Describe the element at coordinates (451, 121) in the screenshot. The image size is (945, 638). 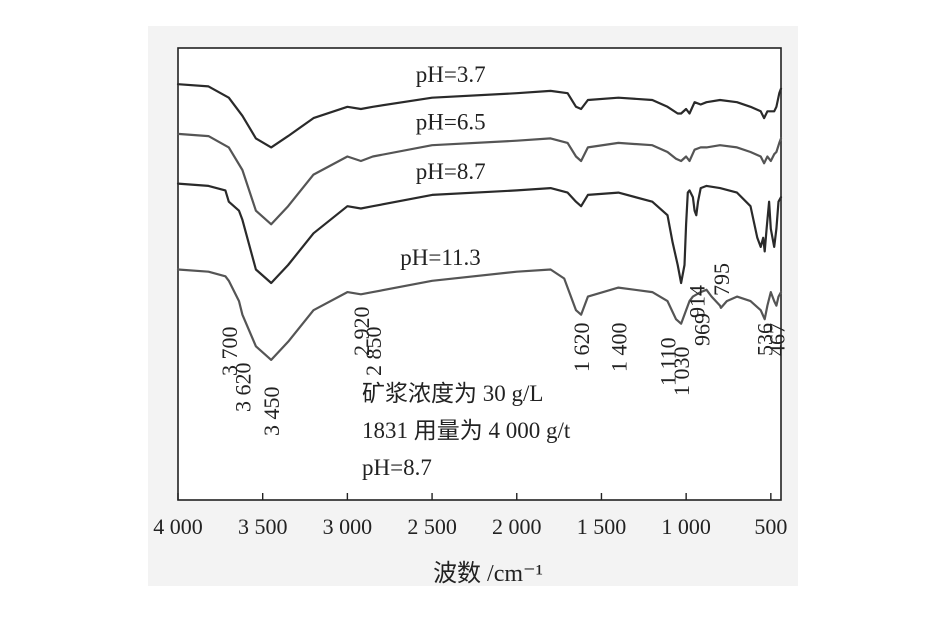
I see `series-label: pH=6.5` at that location.